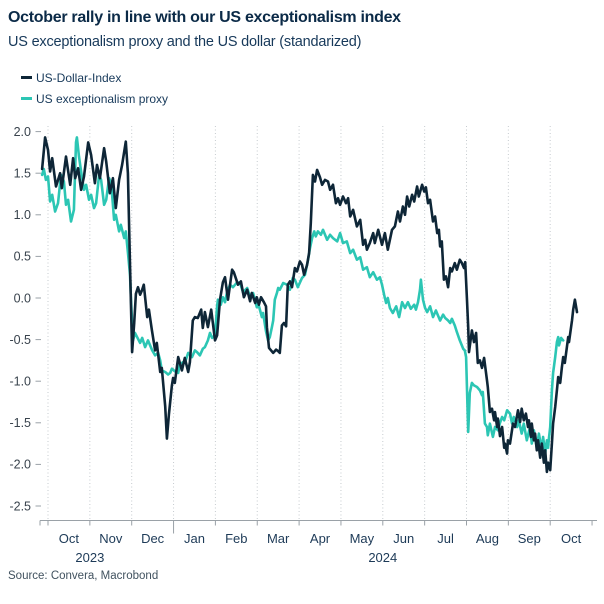 This screenshot has height=604, width=604. Describe the element at coordinates (89, 557) in the screenshot. I see `year-label-2023: 2023` at that location.